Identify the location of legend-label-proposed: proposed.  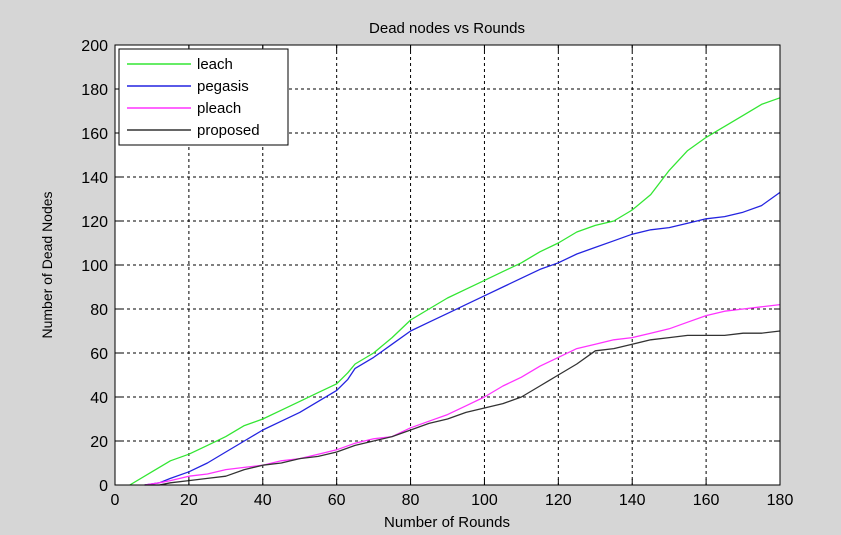
(228, 130).